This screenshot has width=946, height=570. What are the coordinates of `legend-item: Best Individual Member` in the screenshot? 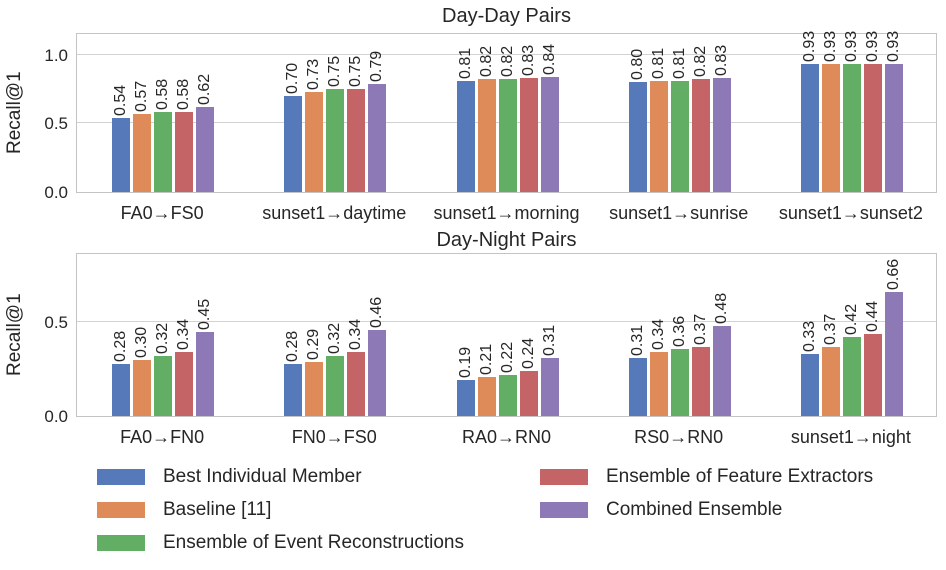 It's located at (229, 476).